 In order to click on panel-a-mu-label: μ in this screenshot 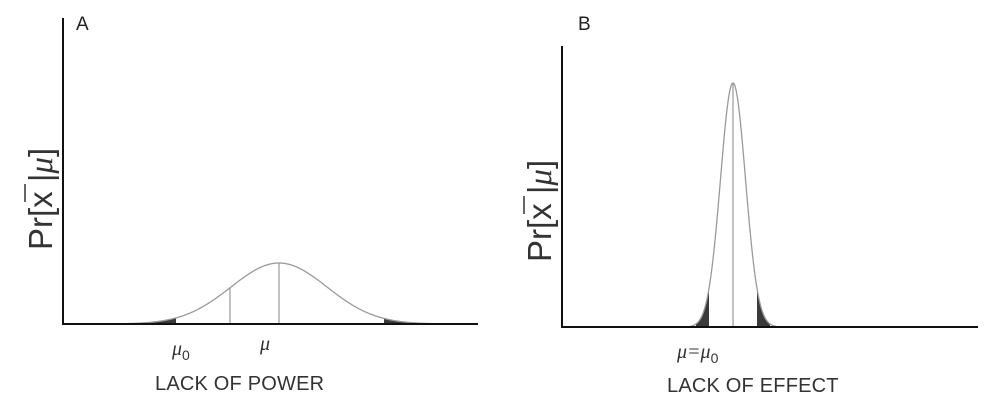, I will do `click(264, 344)`.